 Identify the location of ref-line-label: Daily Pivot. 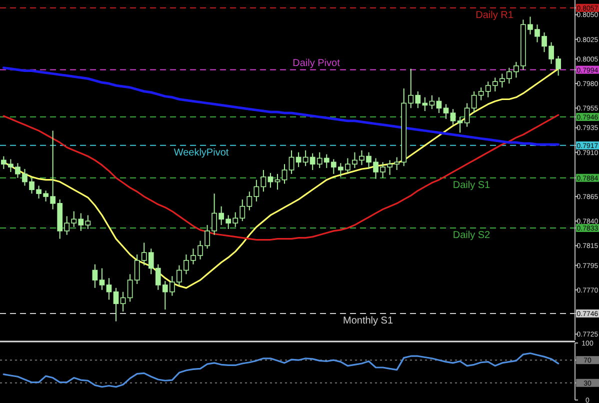
(316, 63).